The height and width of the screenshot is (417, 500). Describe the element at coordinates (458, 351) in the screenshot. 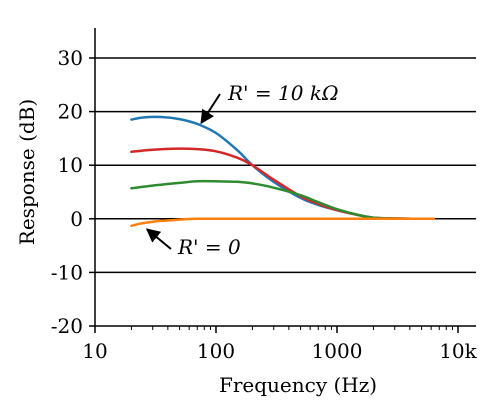

I see `x-tick-label: 10k` at that location.